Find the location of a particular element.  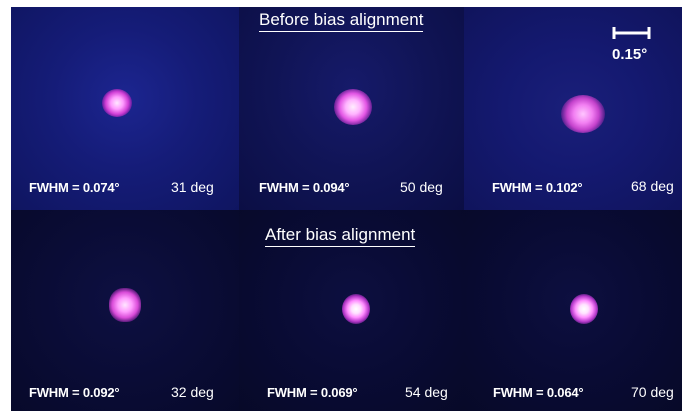

bottom-row-title: After bias alignment is located at coordinates (340, 236).